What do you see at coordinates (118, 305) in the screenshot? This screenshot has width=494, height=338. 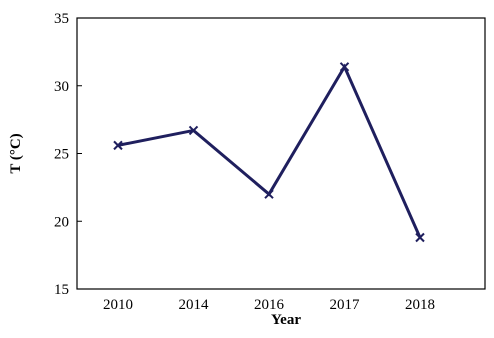 I see `x-tick-label: 2010` at bounding box center [118, 305].